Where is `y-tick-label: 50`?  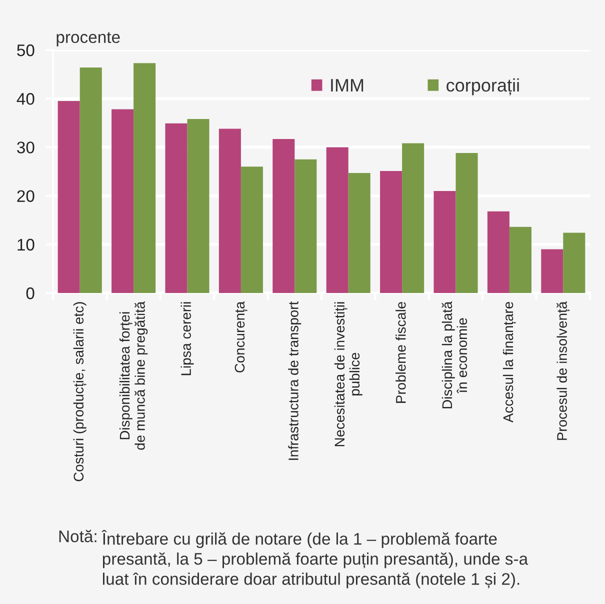
y-tick-label: 50 is located at coordinates (25, 50).